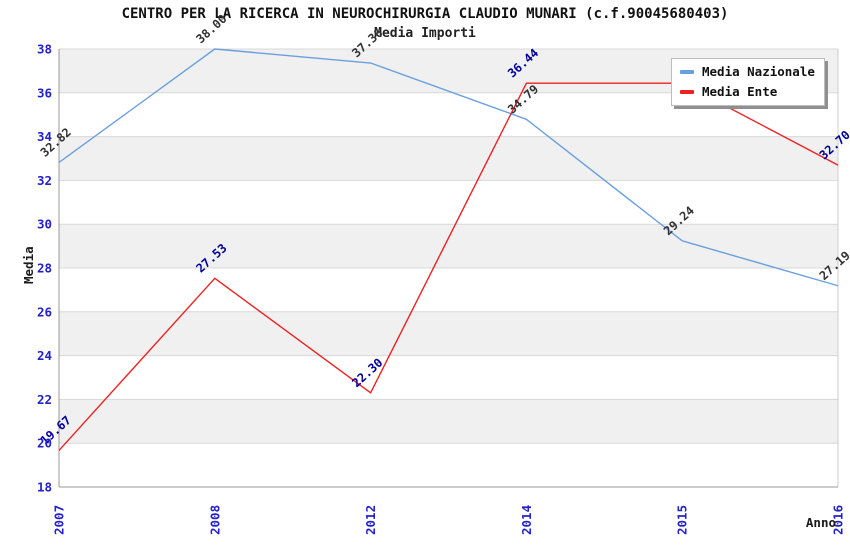 The height and width of the screenshot is (550, 850). Describe the element at coordinates (59, 520) in the screenshot. I see `x-tick-label: 2007` at that location.